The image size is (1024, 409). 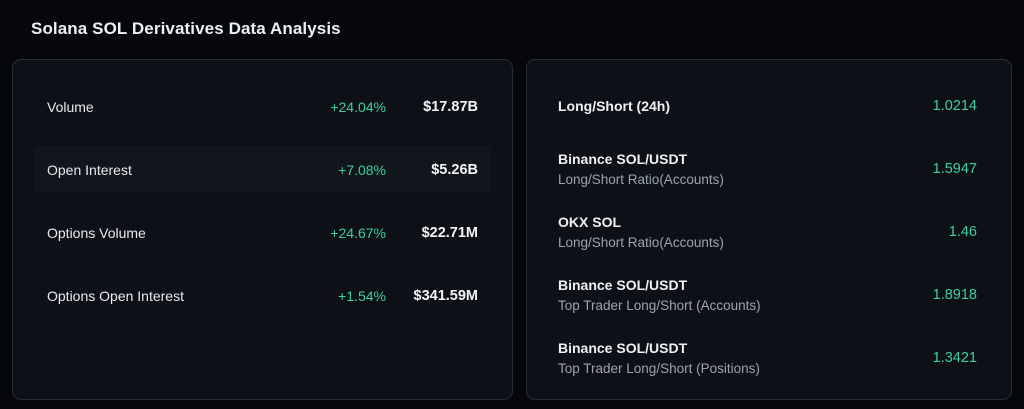 What do you see at coordinates (262, 106) in the screenshot?
I see `metric-row: Volume +24.04% $17.87B` at bounding box center [262, 106].